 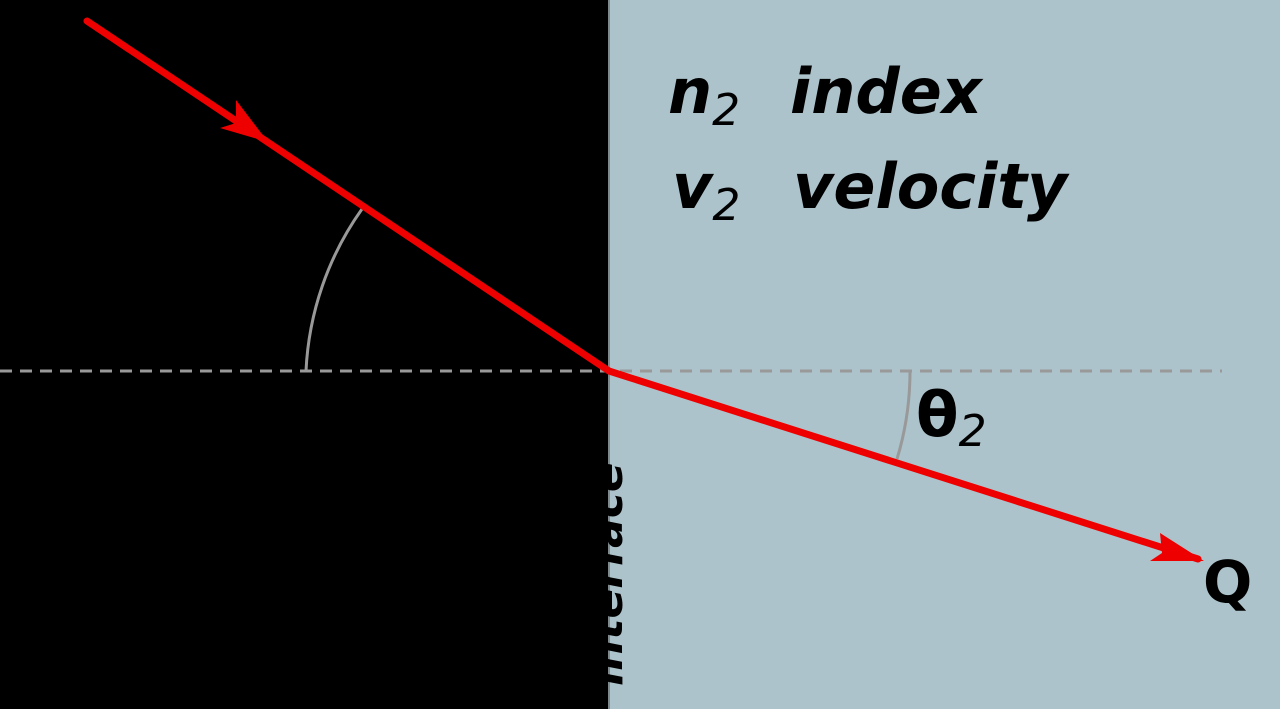 What do you see at coordinates (334, 290) in the screenshot?
I see `incidence-angle-arc` at bounding box center [334, 290].